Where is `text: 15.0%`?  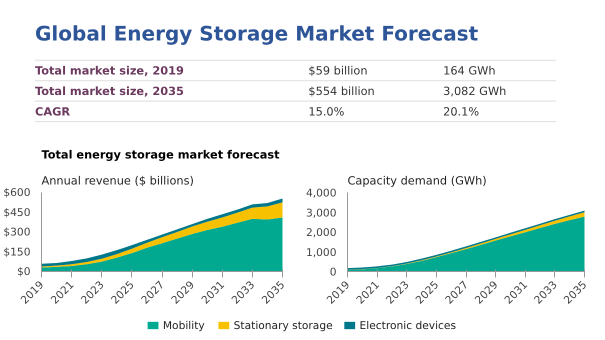 text: 15.0% is located at coordinates (326, 111).